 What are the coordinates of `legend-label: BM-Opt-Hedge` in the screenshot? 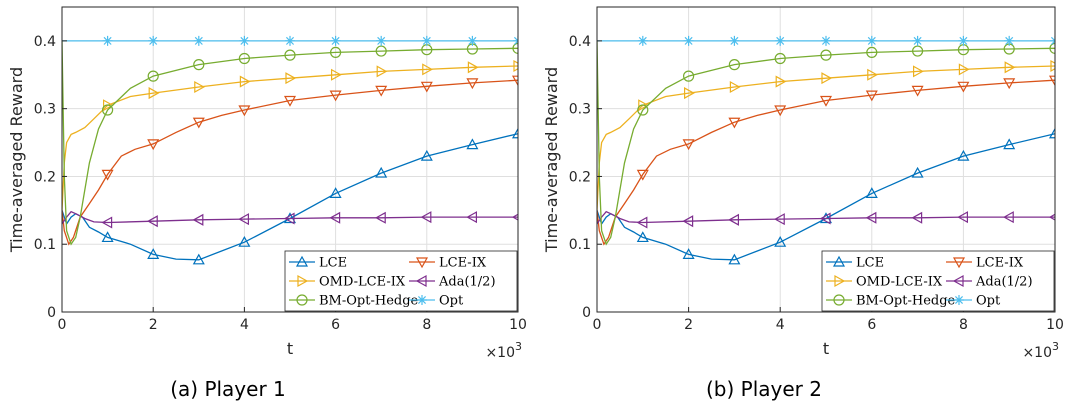 It's located at (369, 301).